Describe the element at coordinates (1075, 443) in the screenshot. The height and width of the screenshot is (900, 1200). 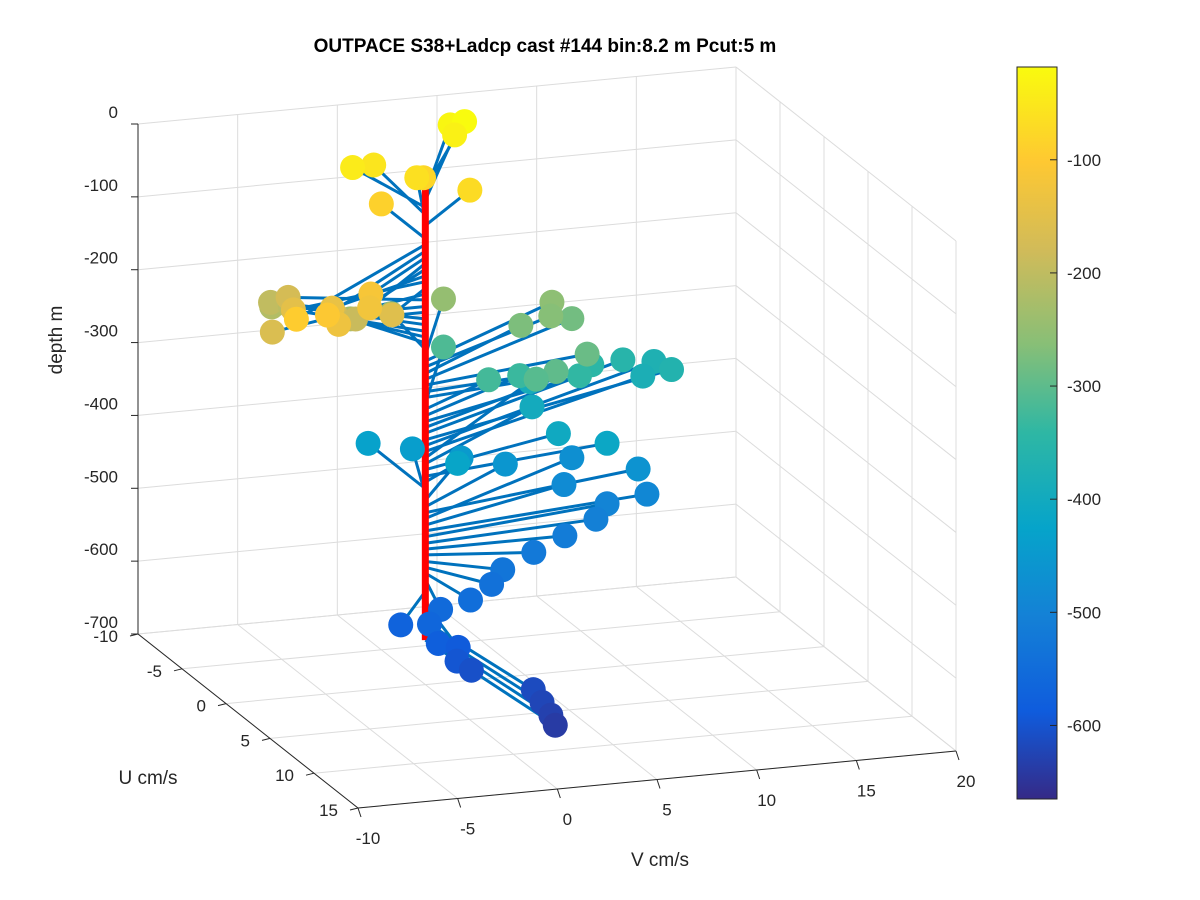
I see `colorbar-ticks: -100 -200 -300 -400 -500 -600` at that location.